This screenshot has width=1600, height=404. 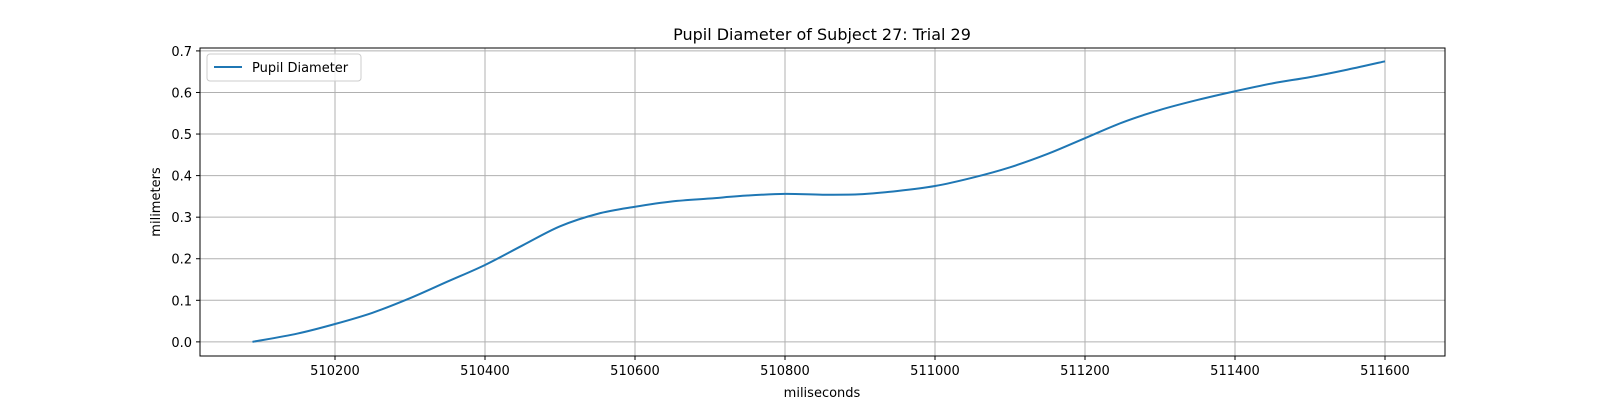 I want to click on x-tick-label: 511000, so click(x=935, y=371).